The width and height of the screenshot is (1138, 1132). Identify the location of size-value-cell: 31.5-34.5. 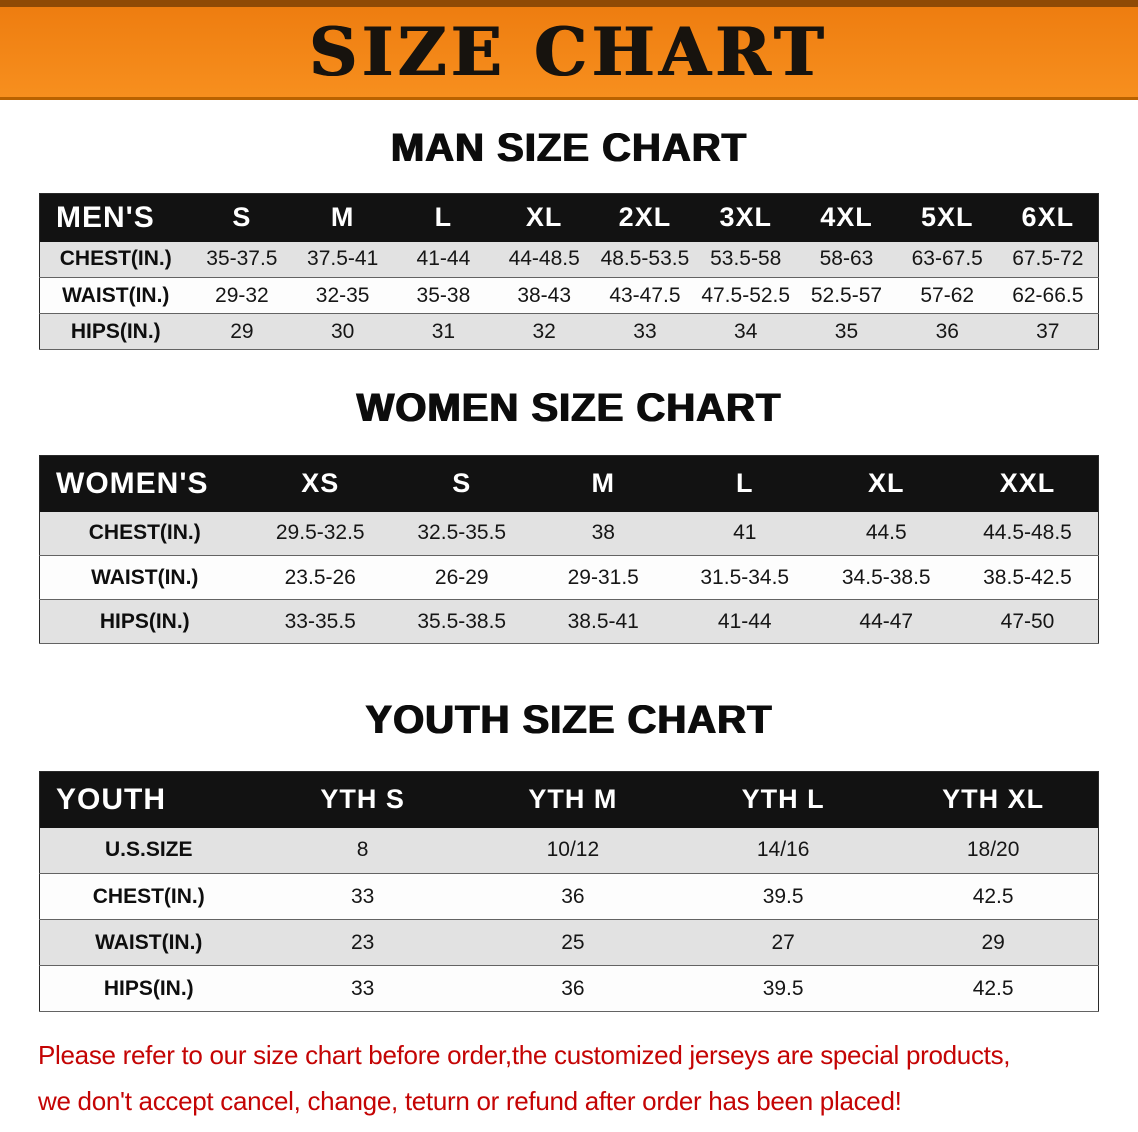
(745, 577).